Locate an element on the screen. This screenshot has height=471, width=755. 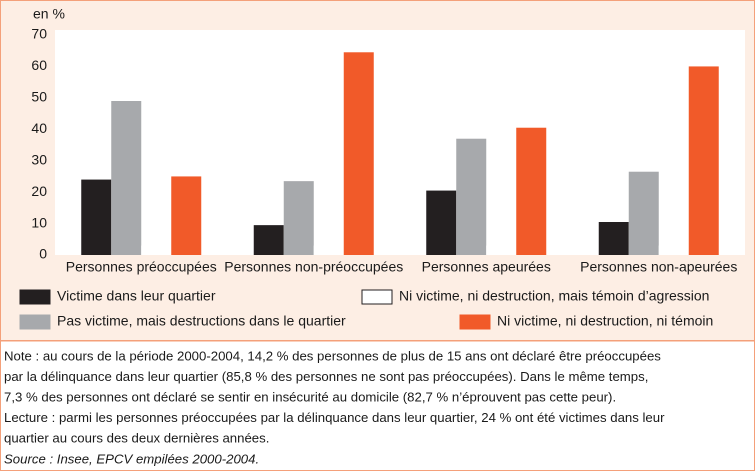
y-tick-label: 50 is located at coordinates (39, 97).